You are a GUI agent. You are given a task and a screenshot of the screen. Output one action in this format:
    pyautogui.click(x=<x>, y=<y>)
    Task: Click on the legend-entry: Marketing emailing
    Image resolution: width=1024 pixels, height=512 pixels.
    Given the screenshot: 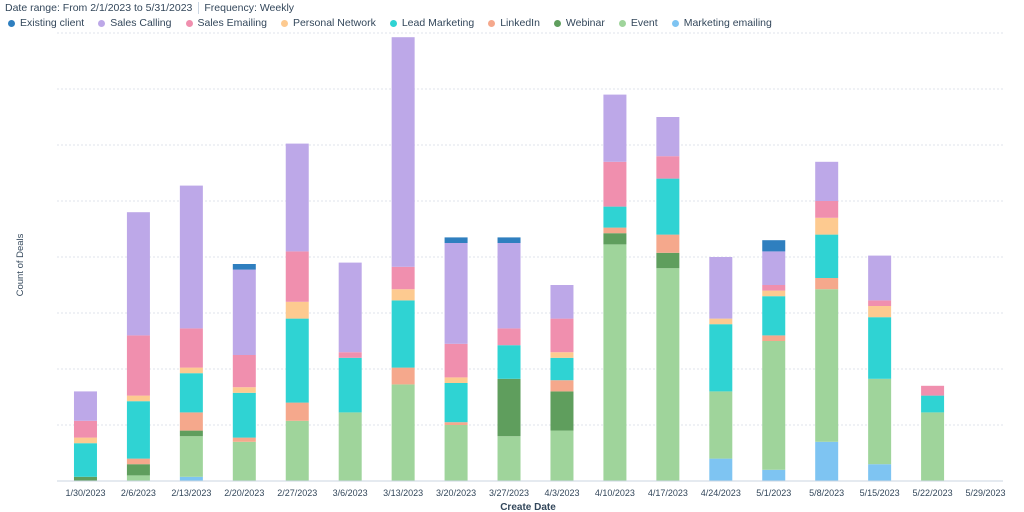 What is the action you would take?
    pyautogui.click(x=721, y=23)
    